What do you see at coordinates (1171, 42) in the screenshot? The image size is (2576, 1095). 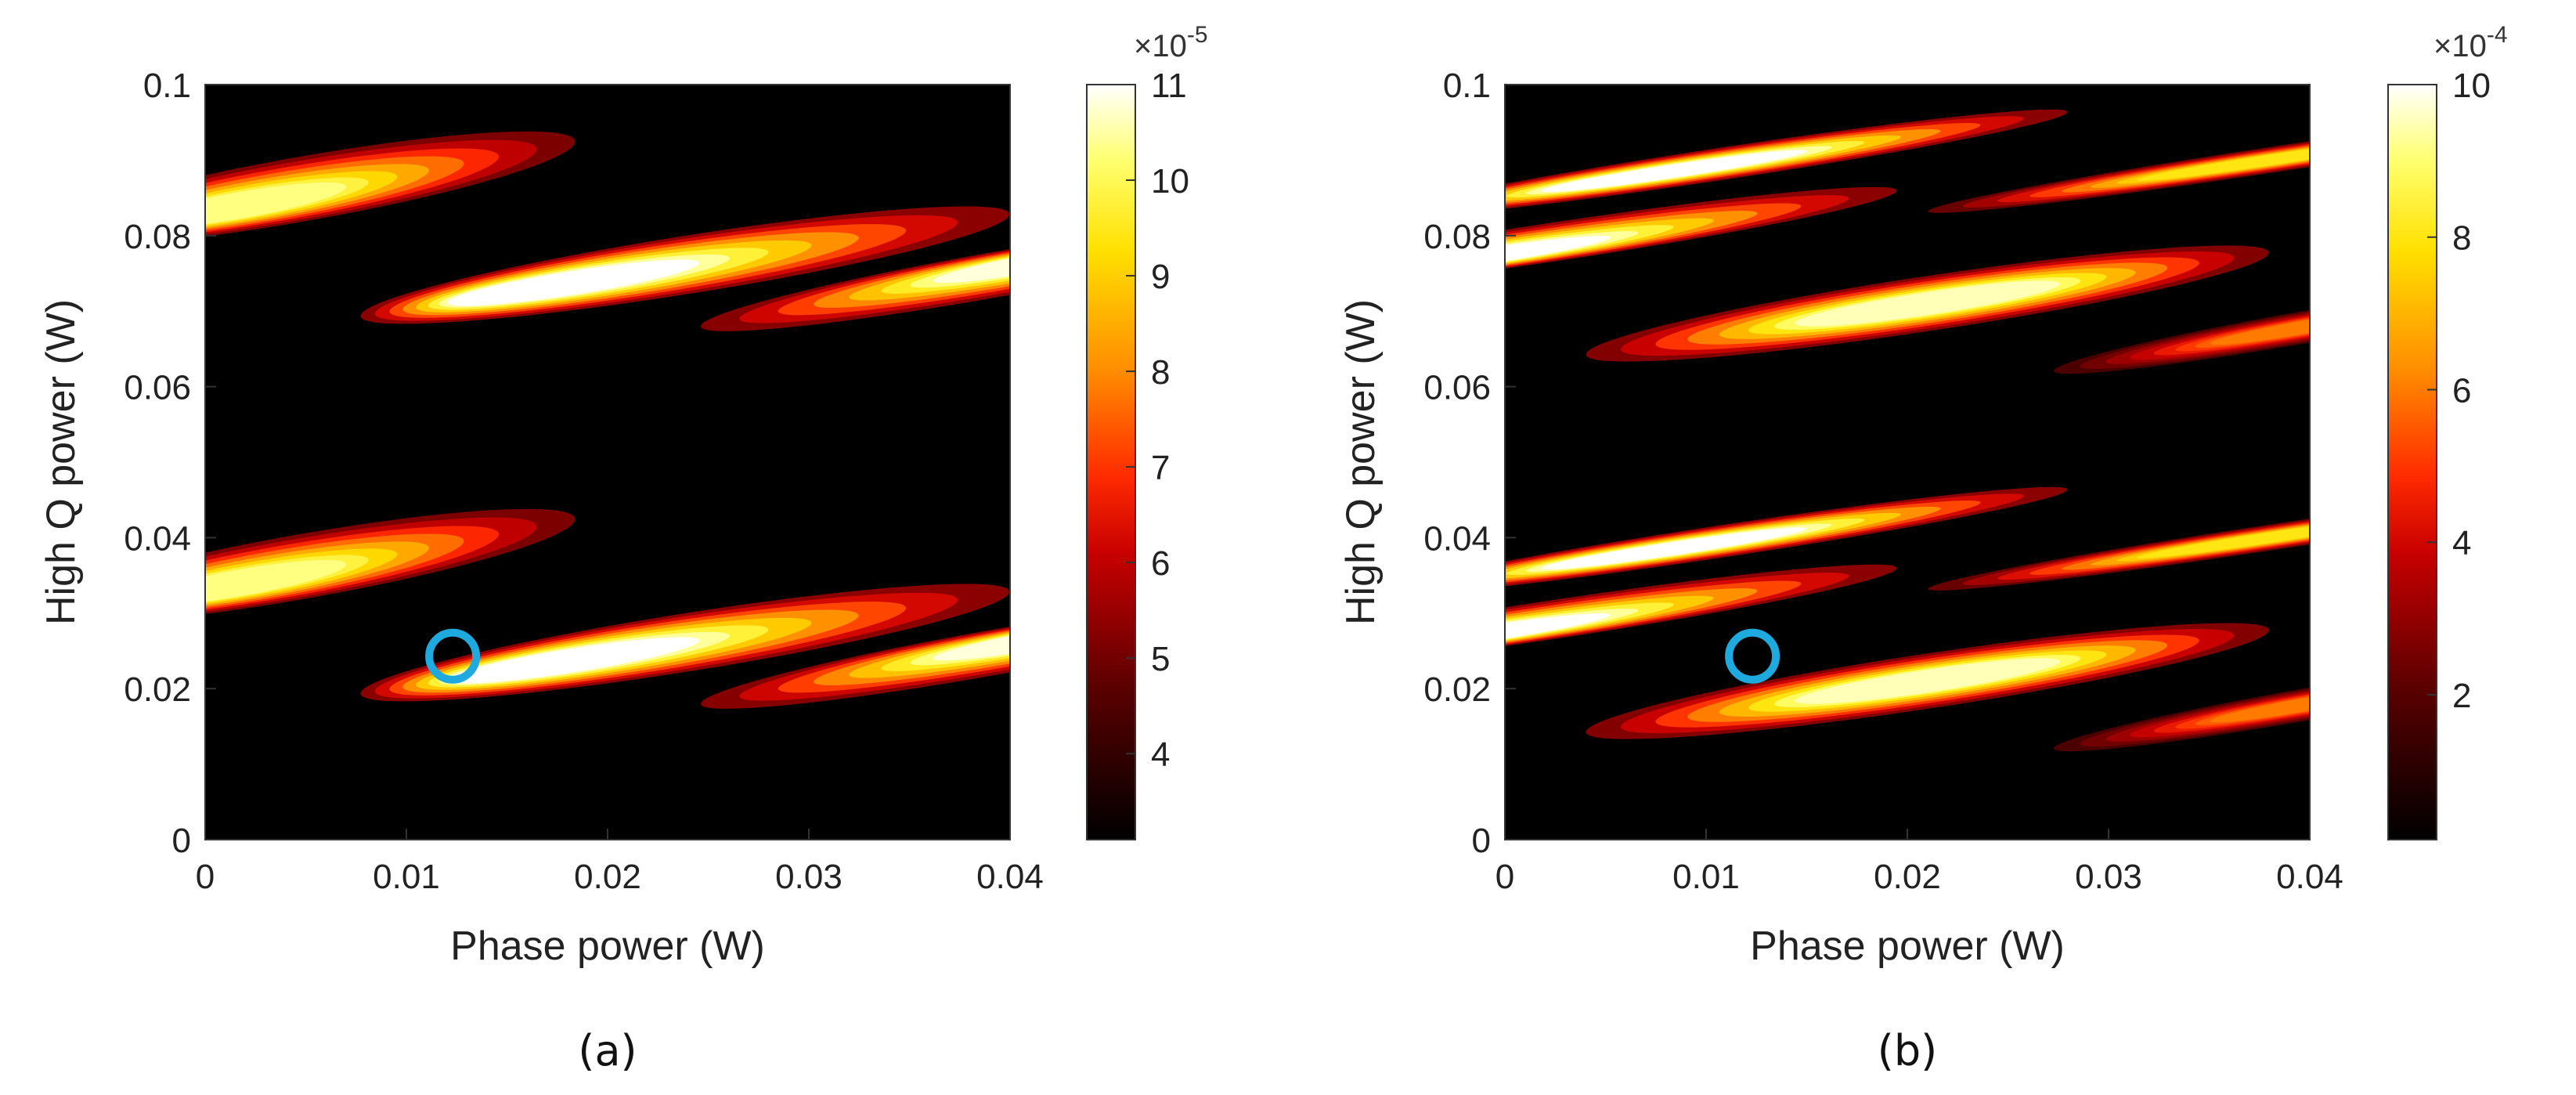 I see `colorbar-exponent-a: ×10⁻⁵` at bounding box center [1171, 42].